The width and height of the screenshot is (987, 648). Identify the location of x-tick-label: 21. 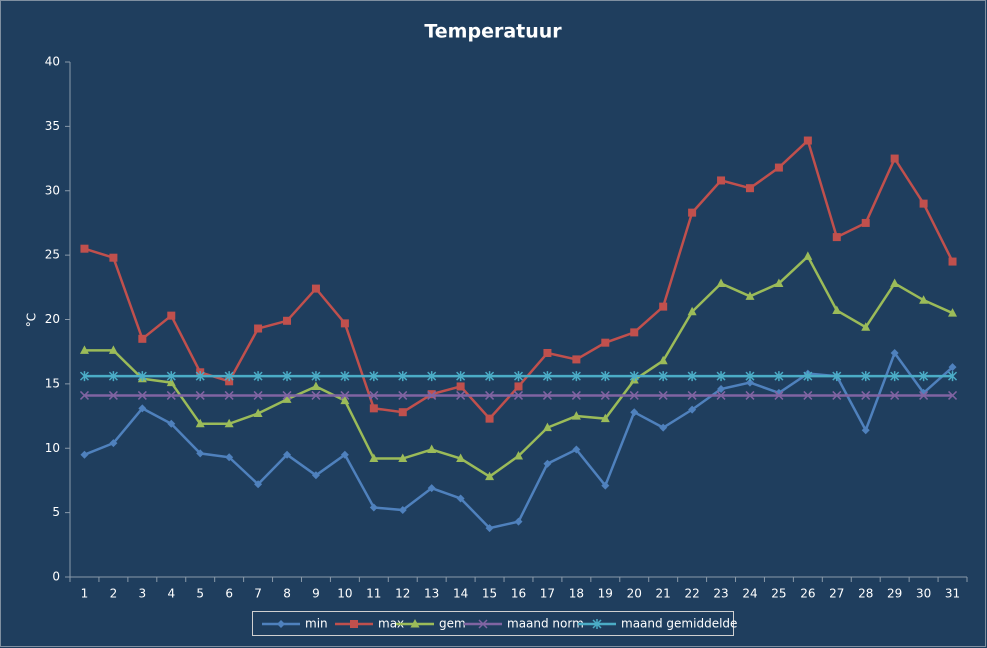
(663, 594).